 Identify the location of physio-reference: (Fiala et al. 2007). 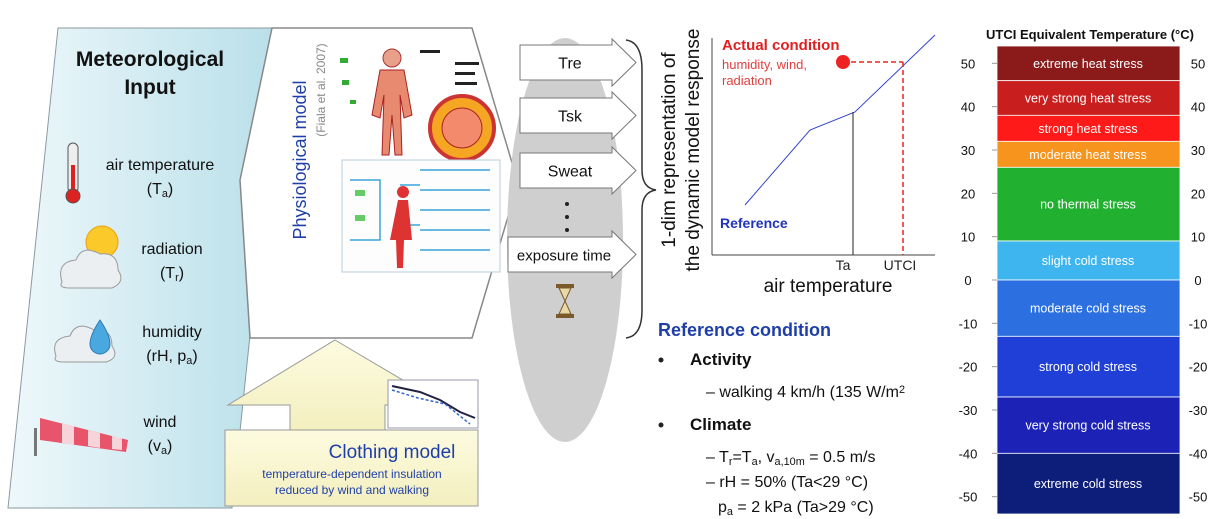
(321, 89).